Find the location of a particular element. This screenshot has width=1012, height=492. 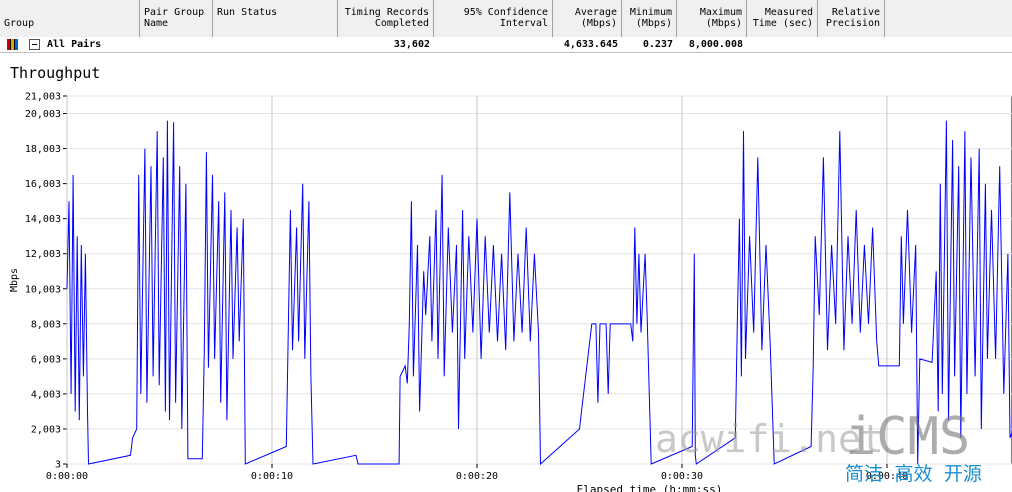

y-tick-label: 12,003 is located at coordinates (43, 254).